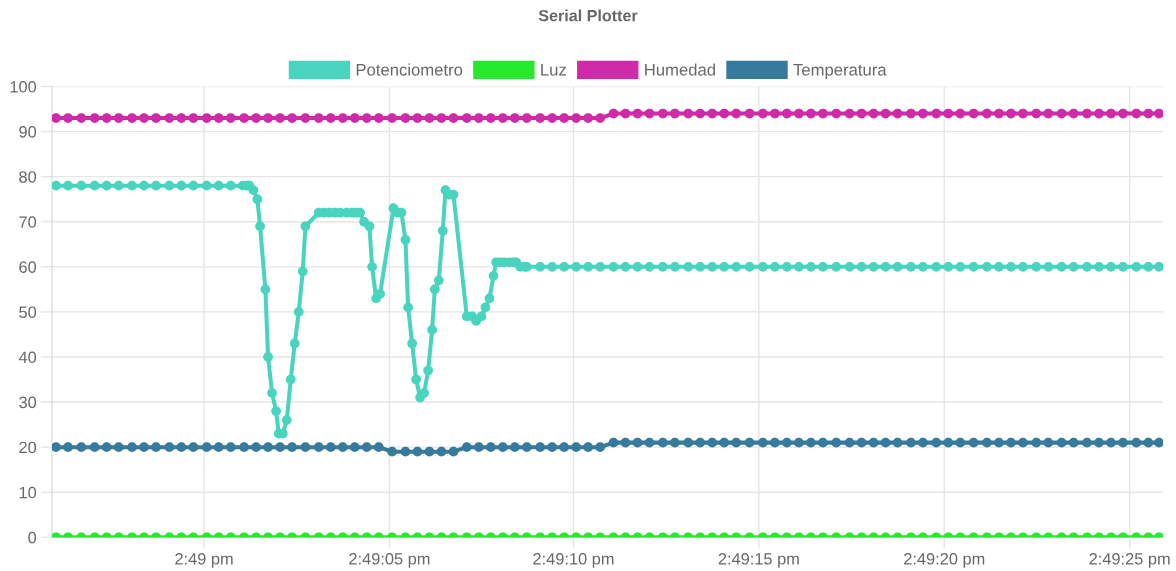 This screenshot has width=1176, height=571. Describe the element at coordinates (32, 537) in the screenshot. I see `y-tick-label: 0` at that location.